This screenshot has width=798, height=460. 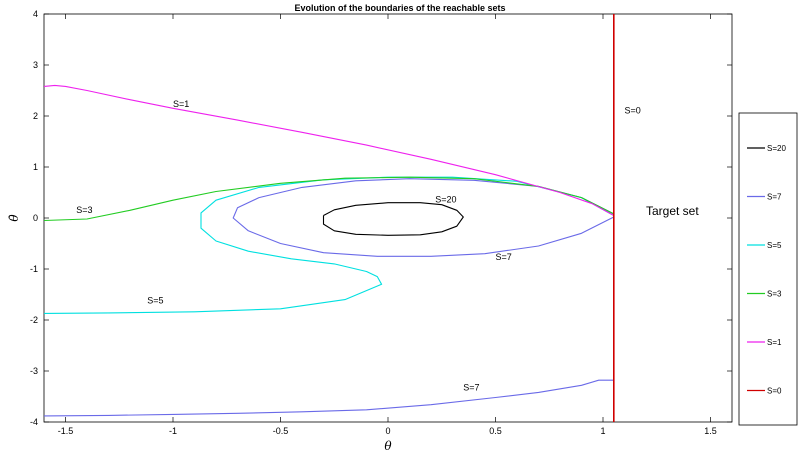 I want to click on x-tick-label: 1.5, so click(x=710, y=431).